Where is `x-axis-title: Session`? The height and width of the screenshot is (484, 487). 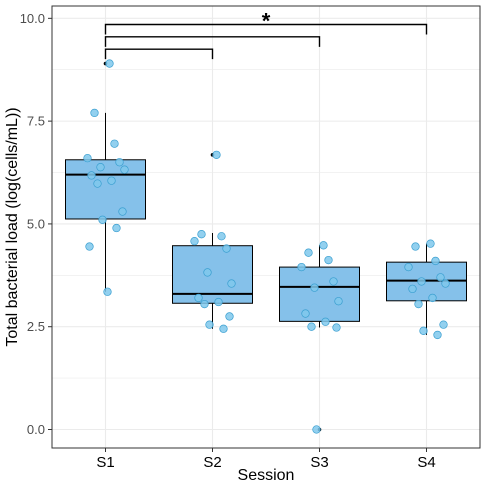 x-axis-title: Session is located at coordinates (266, 475).